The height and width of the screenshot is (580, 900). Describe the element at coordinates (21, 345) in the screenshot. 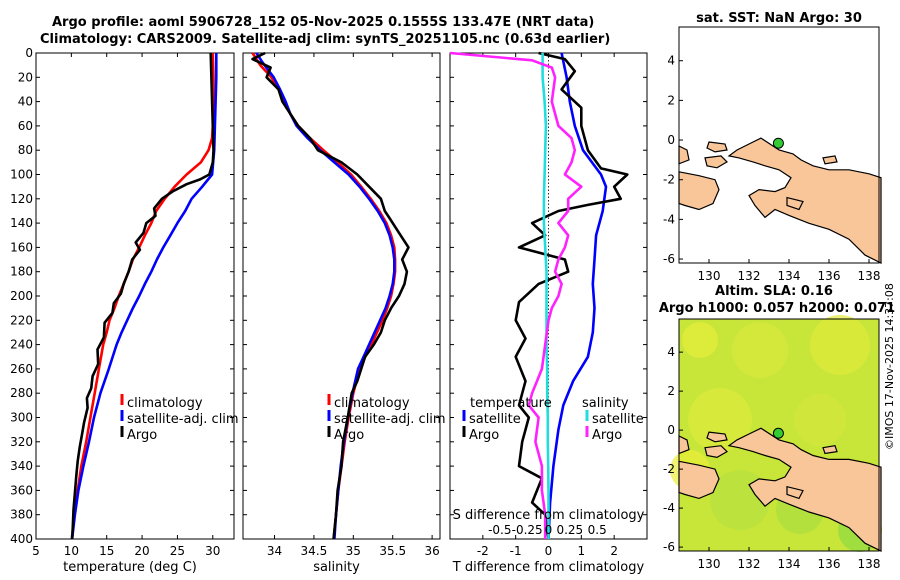

I see `depth-tick-label: 240` at that location.